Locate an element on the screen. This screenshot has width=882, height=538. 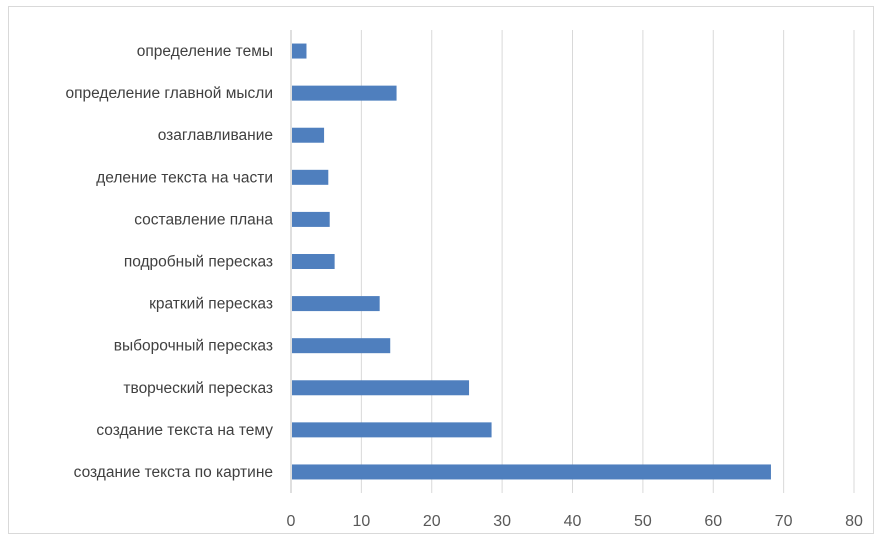
x-tick-label: 40 is located at coordinates (573, 521).